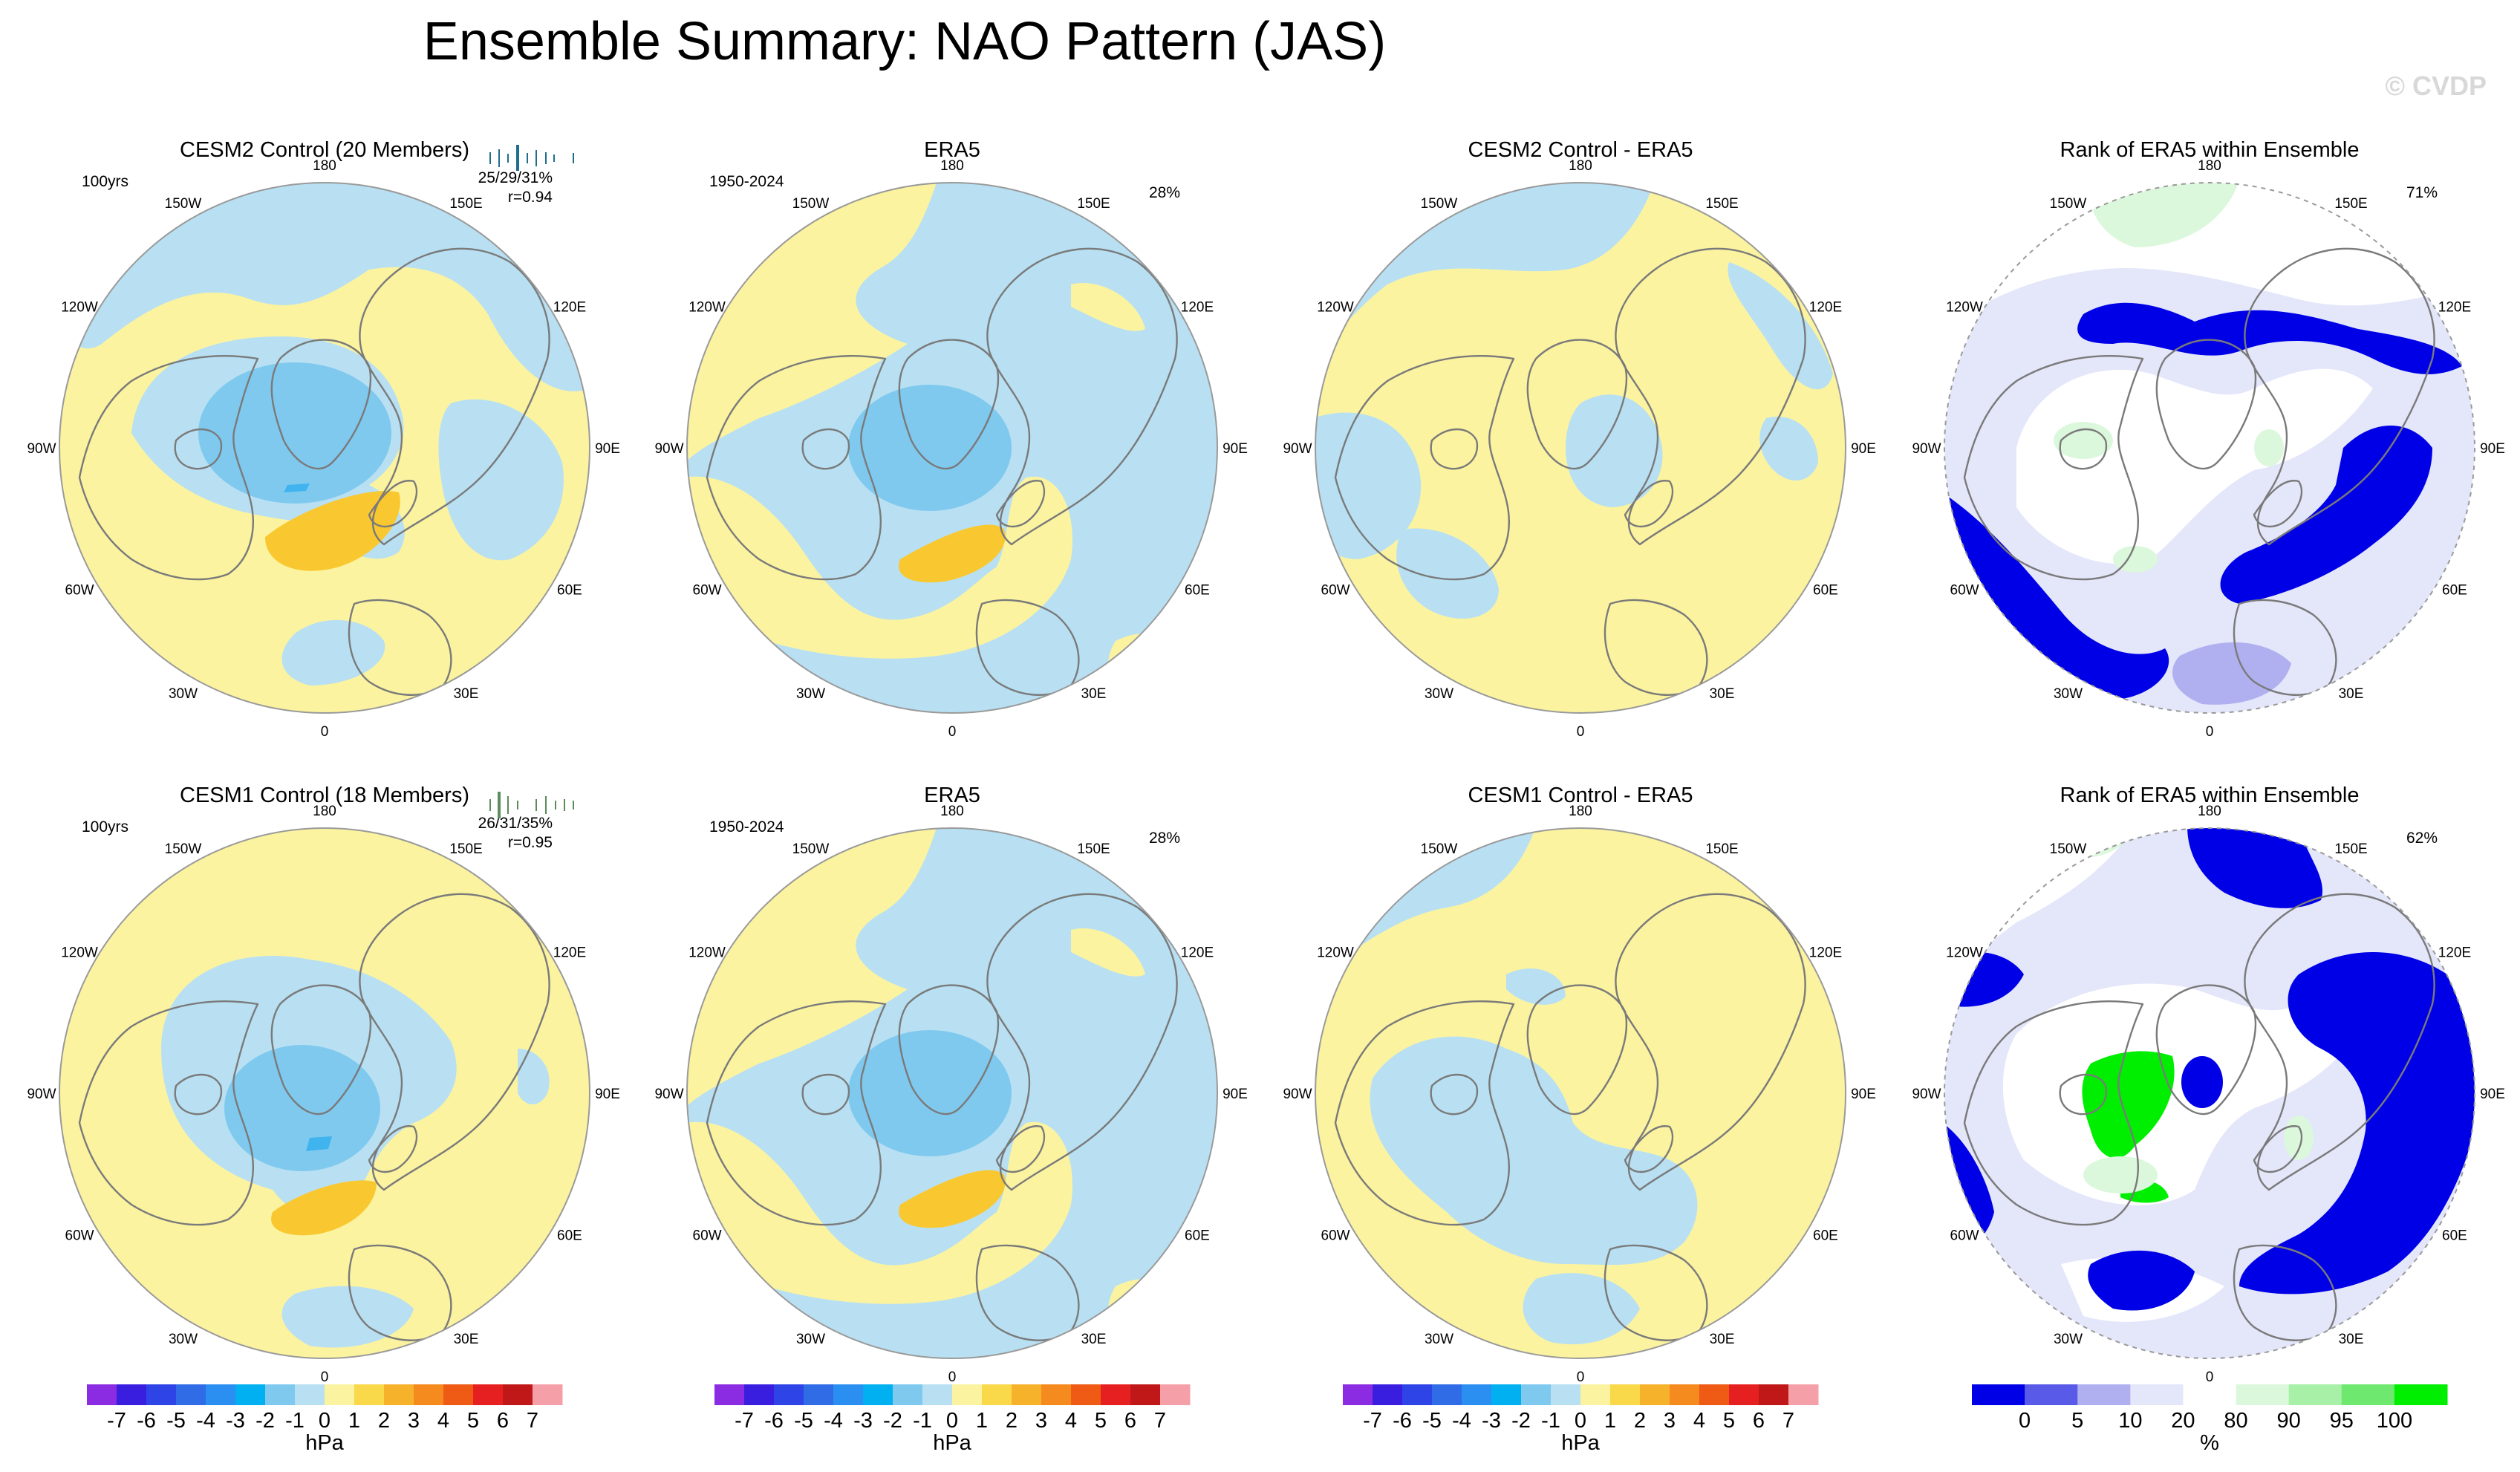 The width and height of the screenshot is (2520, 1472). I want to click on negative-region-south, so click(348, 1317).